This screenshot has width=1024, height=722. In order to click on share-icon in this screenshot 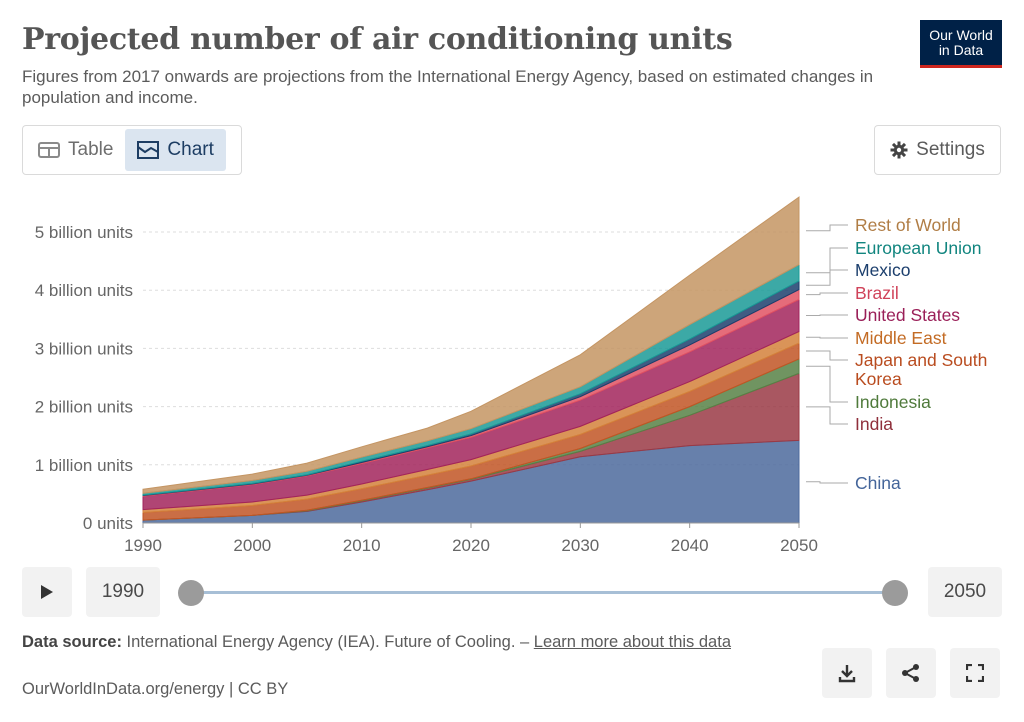, I will do `click(910, 673)`.